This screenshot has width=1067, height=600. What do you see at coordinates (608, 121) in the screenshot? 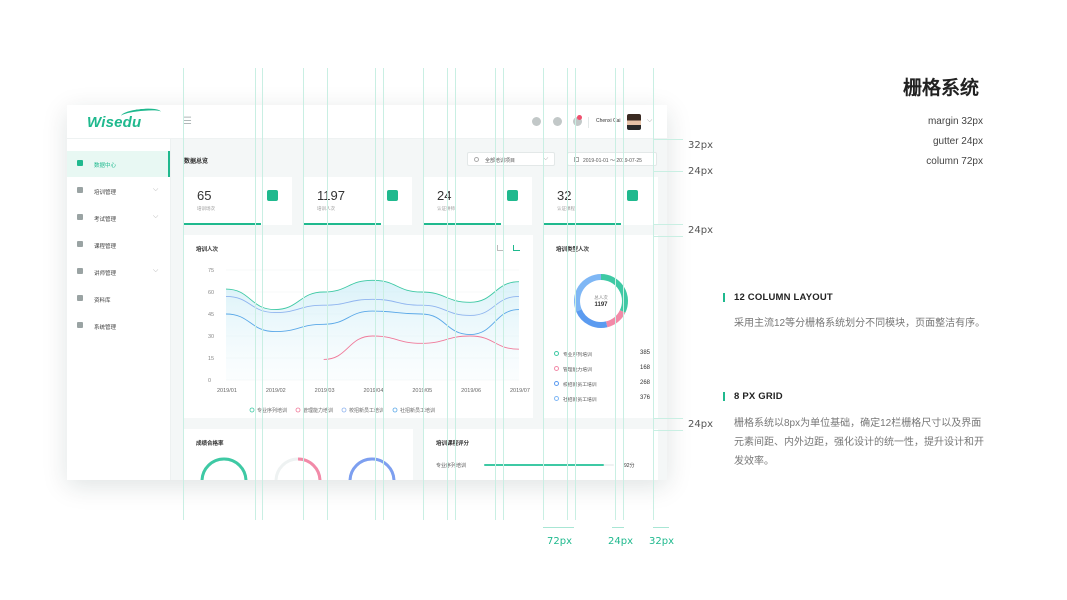
I see `user-name: Chenxi Cai` at bounding box center [608, 121].